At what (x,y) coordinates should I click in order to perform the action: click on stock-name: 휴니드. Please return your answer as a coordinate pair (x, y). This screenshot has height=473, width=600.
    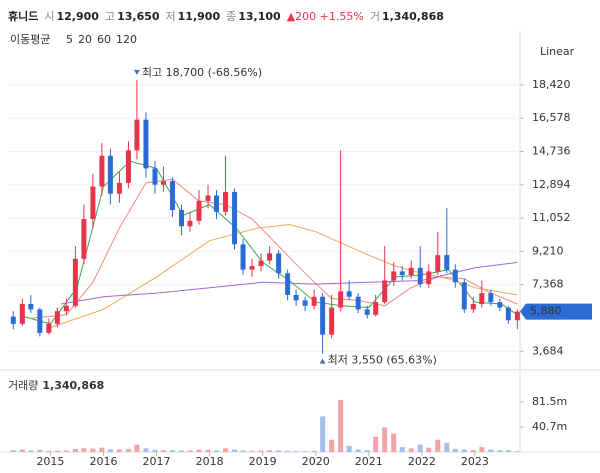
    Looking at the image, I should click on (23, 16).